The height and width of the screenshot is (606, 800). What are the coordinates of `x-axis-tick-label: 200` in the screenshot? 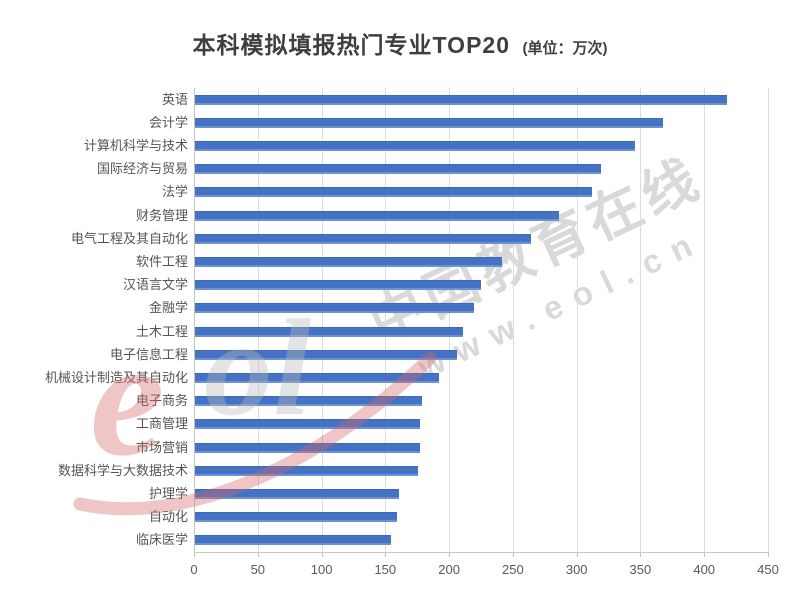 It's located at (449, 569).